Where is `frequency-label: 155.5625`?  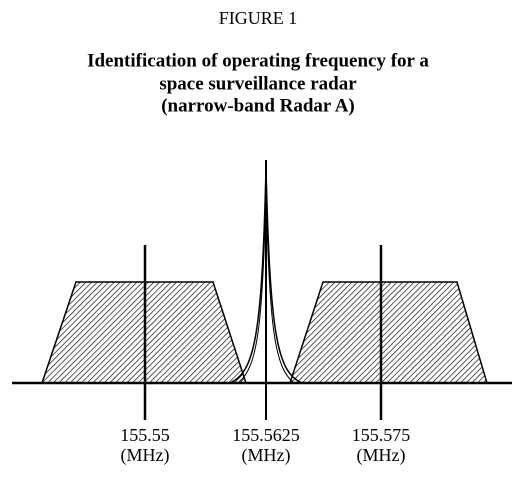 frequency-label: 155.5625 is located at coordinates (266, 435).